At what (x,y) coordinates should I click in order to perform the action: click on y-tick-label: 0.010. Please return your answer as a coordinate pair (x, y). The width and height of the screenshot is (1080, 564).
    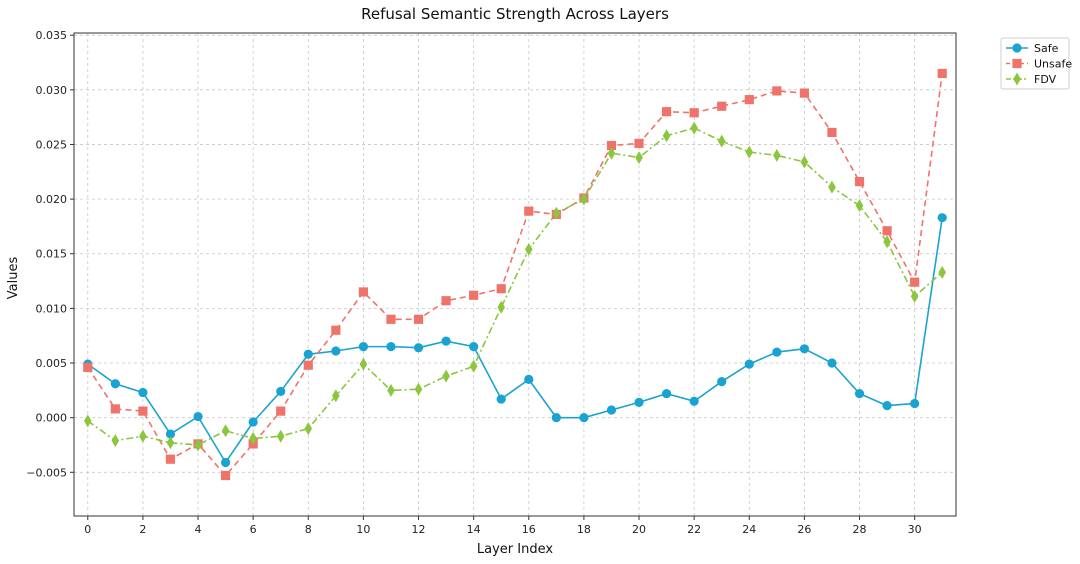
    Looking at the image, I should click on (52, 308).